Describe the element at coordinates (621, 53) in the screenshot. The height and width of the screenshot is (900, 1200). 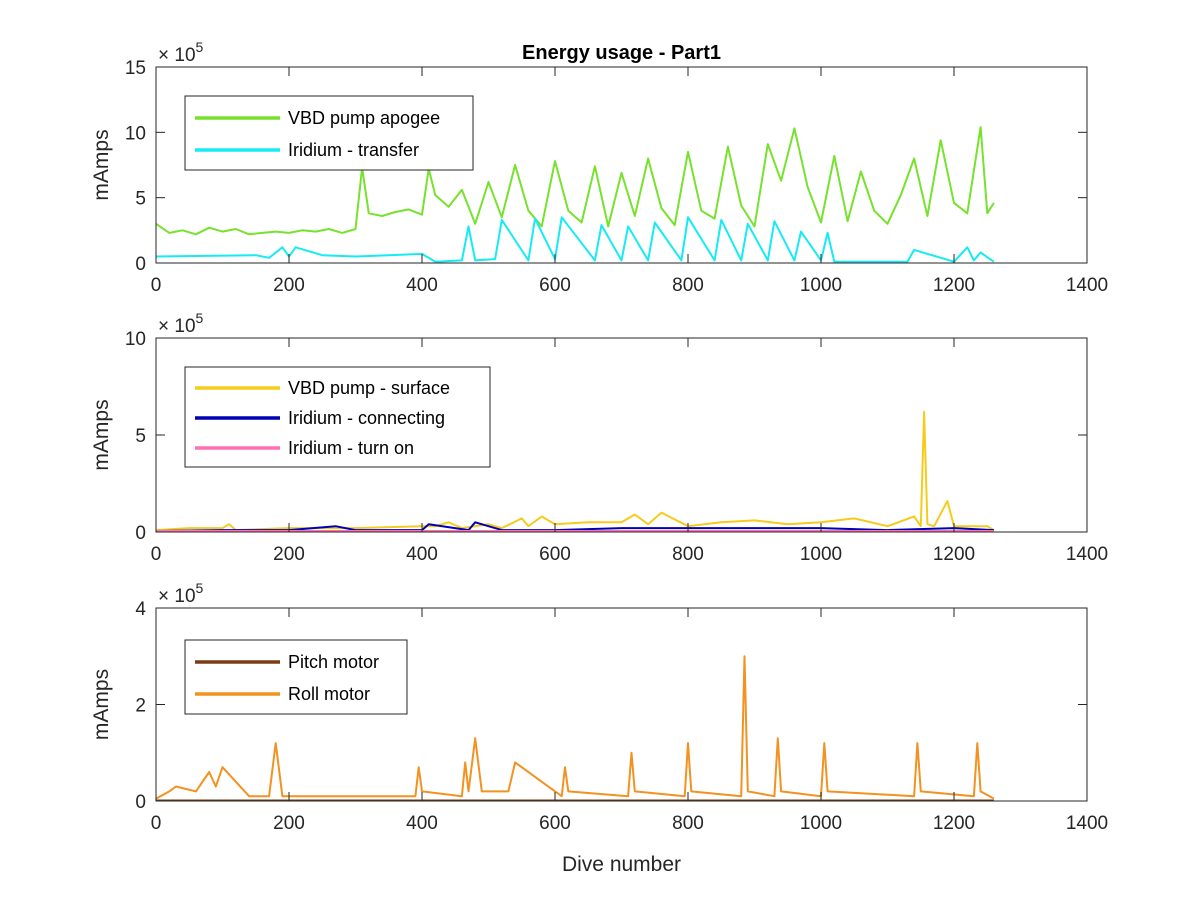
I see `chart-title: Energy usage - Part1` at that location.